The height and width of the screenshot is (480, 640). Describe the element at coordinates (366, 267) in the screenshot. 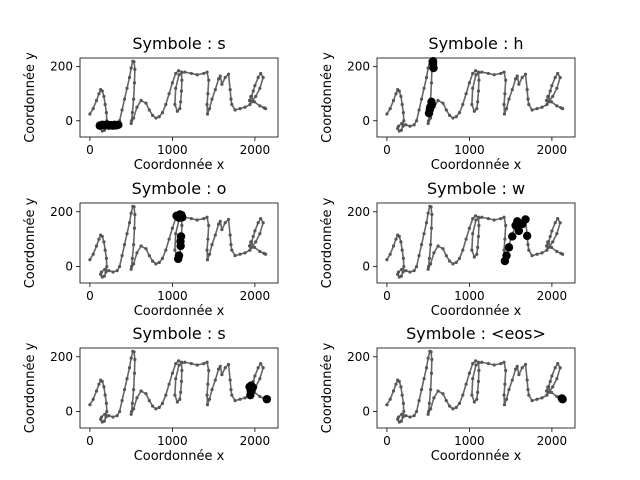

I see `y-tick-label: 0` at that location.